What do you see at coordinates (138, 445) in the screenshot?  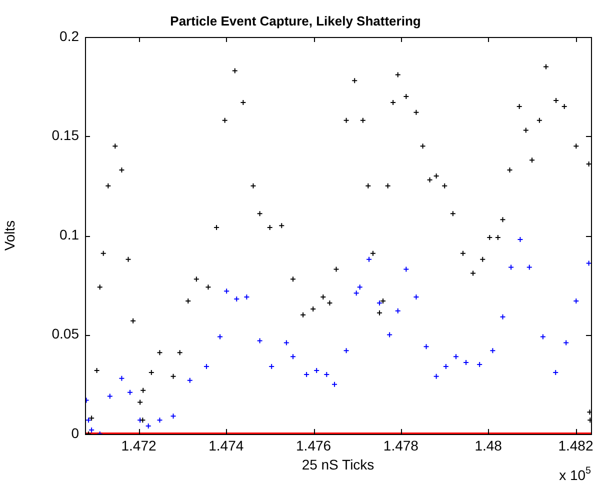 I see `x-tick-label: 1.472` at bounding box center [138, 445].